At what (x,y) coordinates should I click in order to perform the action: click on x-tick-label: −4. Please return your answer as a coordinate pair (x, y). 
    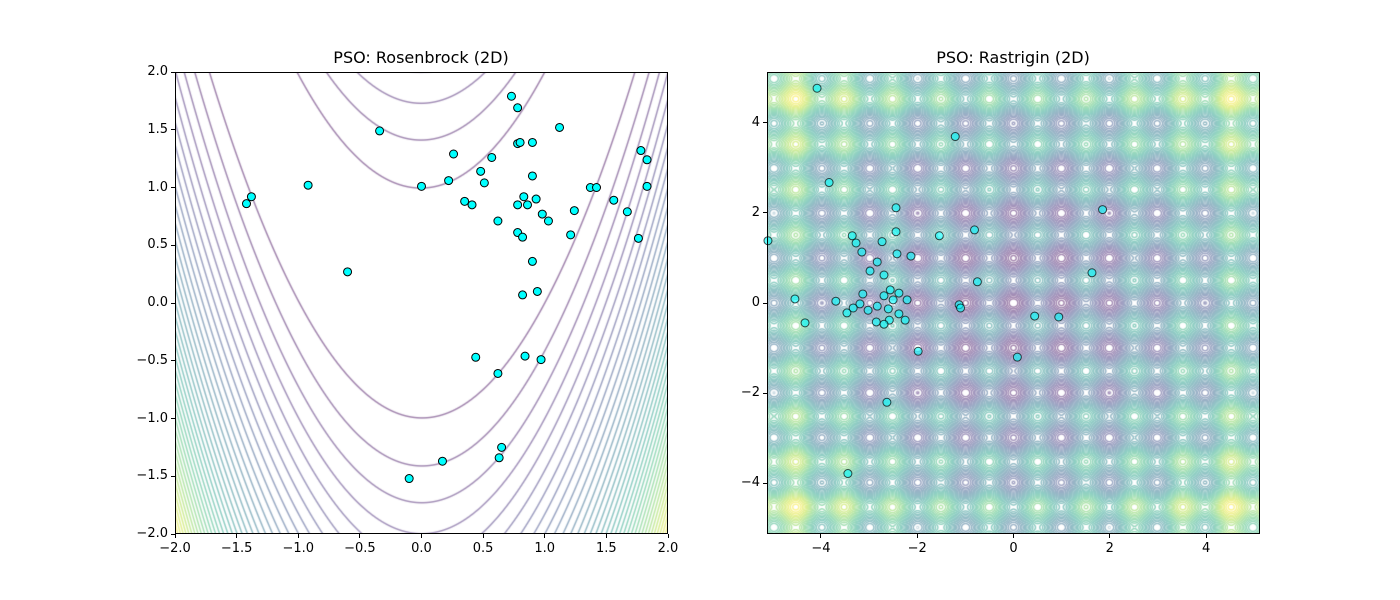
    Looking at the image, I should click on (821, 548).